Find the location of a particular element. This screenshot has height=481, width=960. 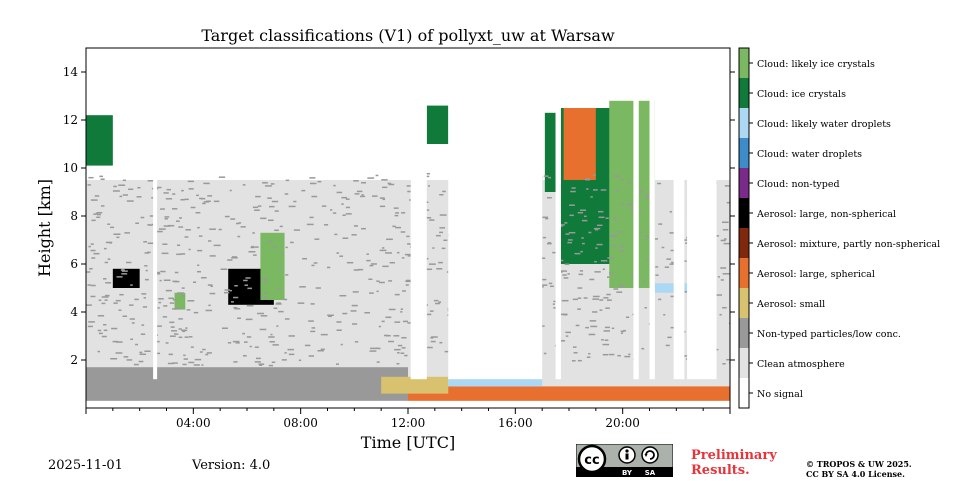

y-tick-label: 10 is located at coordinates (70, 168).